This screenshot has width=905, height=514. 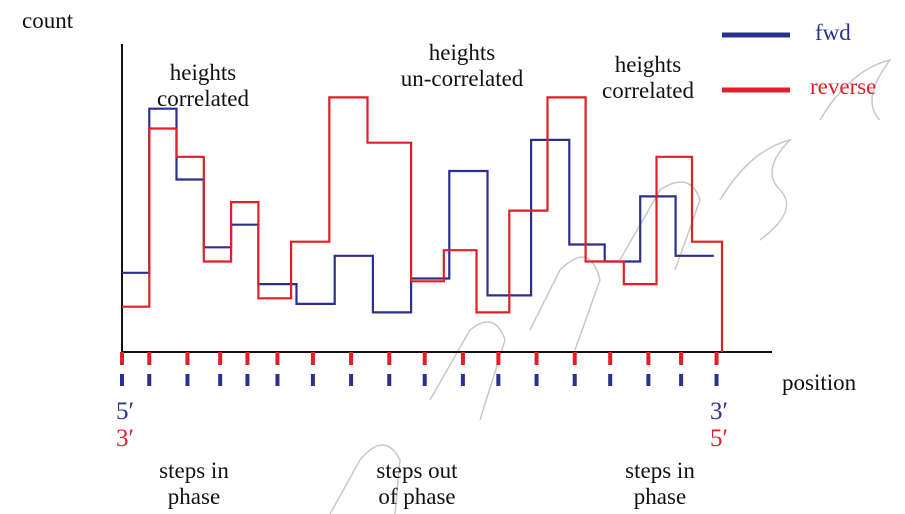 What do you see at coordinates (819, 382) in the screenshot?
I see `x-axis-label: position` at bounding box center [819, 382].